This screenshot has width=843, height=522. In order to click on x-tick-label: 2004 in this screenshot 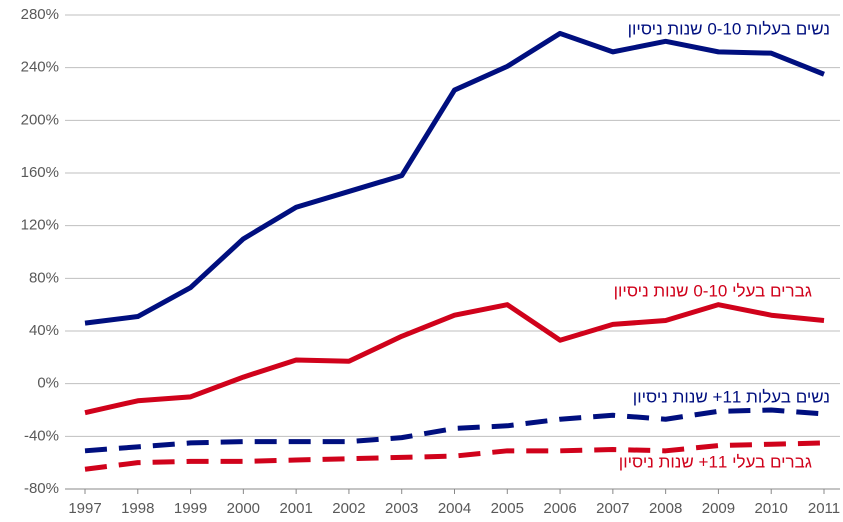, I will do `click(454, 508)`.